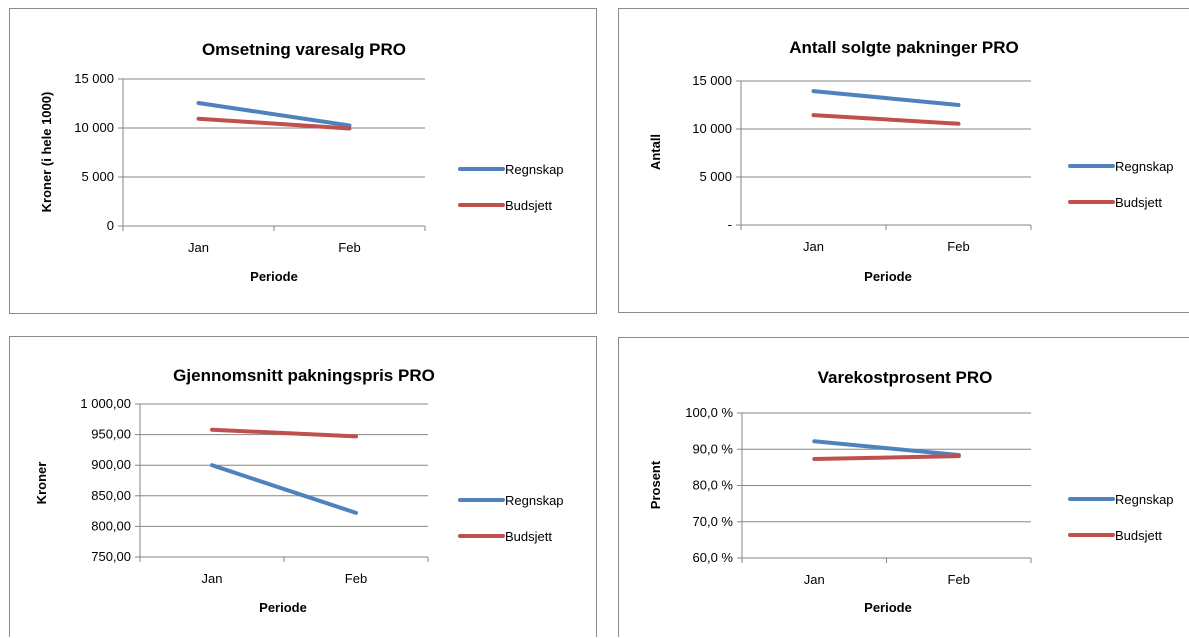  I want to click on y-tick-label: 800,00, so click(111, 525).